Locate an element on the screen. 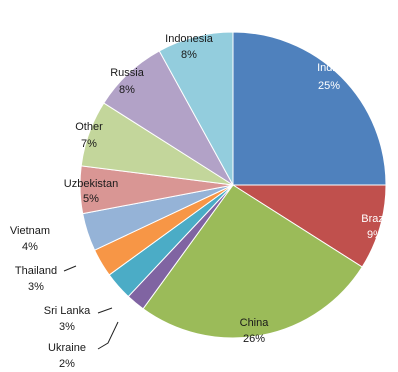 The height and width of the screenshot is (372, 398). label-name-brazil: Brazil is located at coordinates (375, 219).